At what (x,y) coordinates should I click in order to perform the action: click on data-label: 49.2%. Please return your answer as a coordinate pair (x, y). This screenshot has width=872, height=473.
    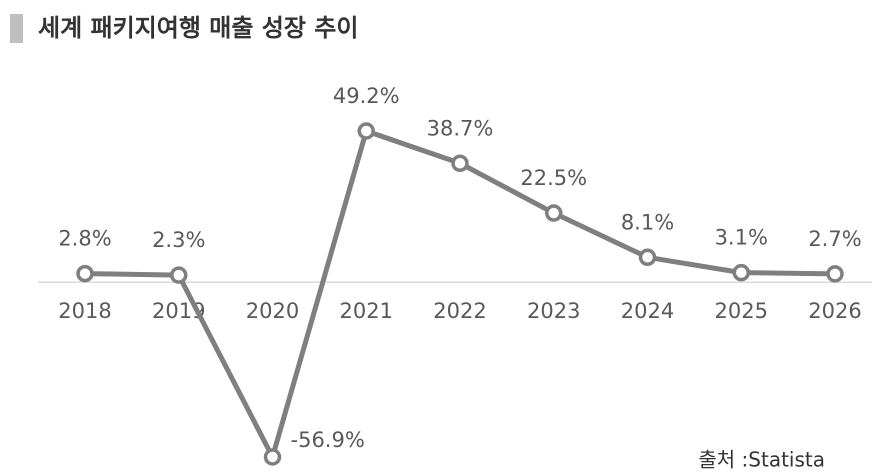
    Looking at the image, I should click on (366, 96).